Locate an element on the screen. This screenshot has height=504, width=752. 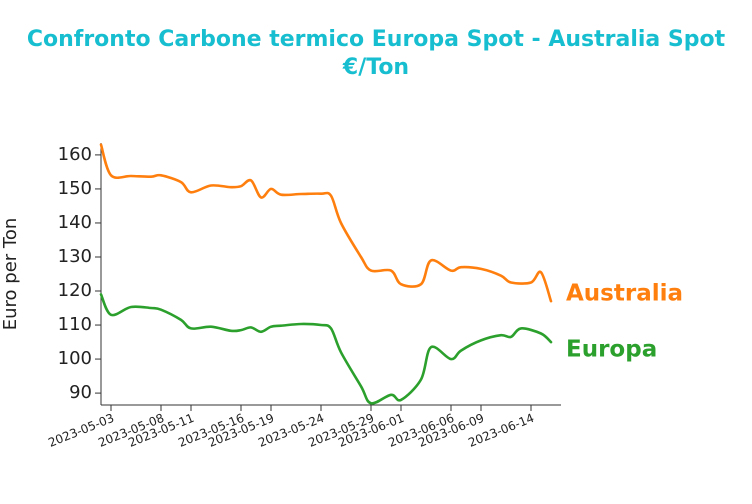
y-tick-label: 130 is located at coordinates (75, 256).